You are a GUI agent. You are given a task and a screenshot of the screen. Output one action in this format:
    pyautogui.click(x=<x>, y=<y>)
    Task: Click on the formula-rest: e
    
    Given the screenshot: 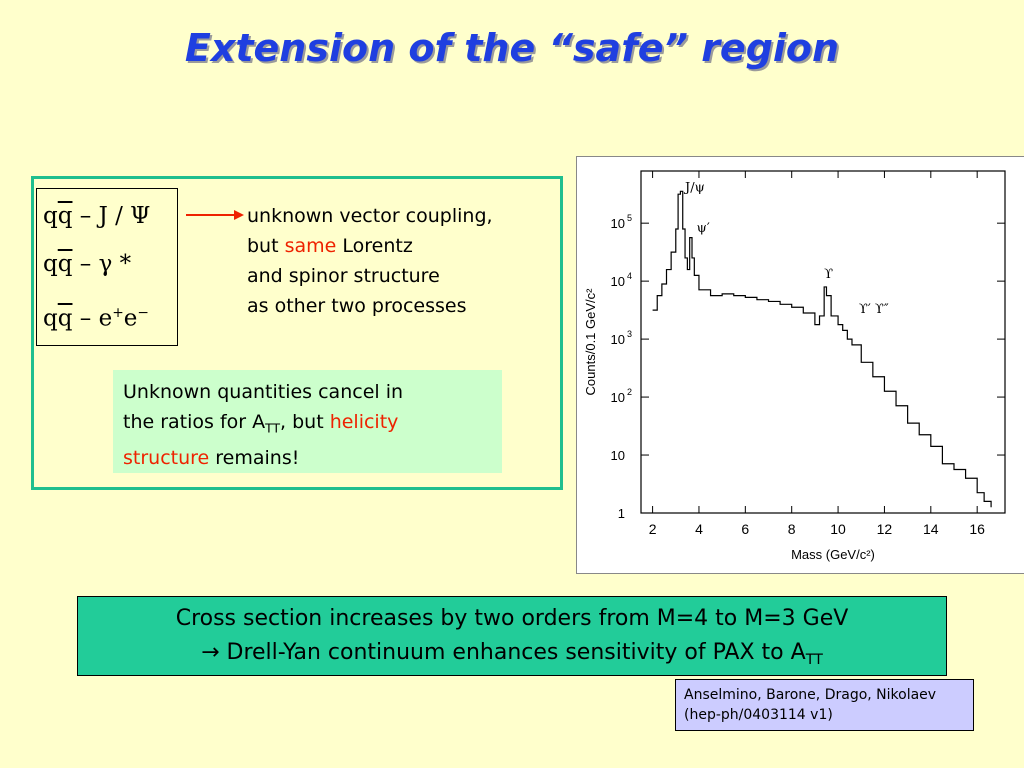 What is the action you would take?
    pyautogui.click(x=130, y=318)
    